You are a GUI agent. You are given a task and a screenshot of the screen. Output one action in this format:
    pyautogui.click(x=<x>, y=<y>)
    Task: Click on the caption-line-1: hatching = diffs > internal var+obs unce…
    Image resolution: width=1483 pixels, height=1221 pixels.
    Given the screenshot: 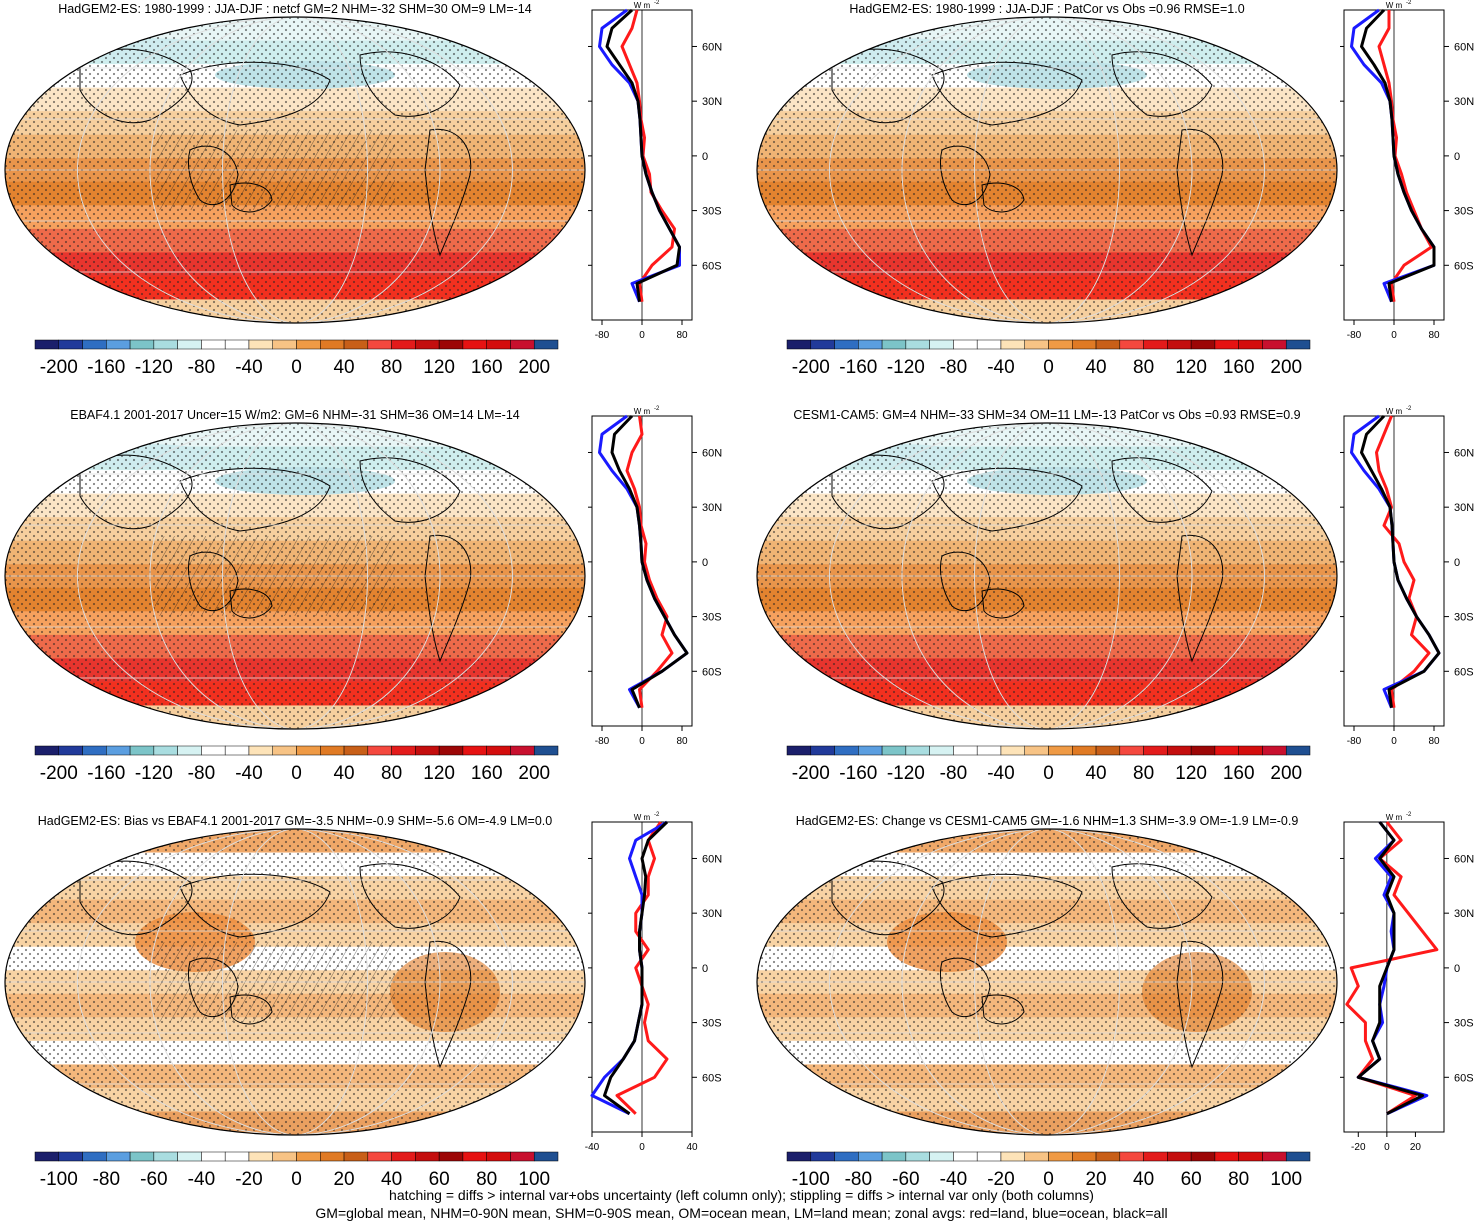 What is the action you would take?
    pyautogui.click(x=741, y=1195)
    